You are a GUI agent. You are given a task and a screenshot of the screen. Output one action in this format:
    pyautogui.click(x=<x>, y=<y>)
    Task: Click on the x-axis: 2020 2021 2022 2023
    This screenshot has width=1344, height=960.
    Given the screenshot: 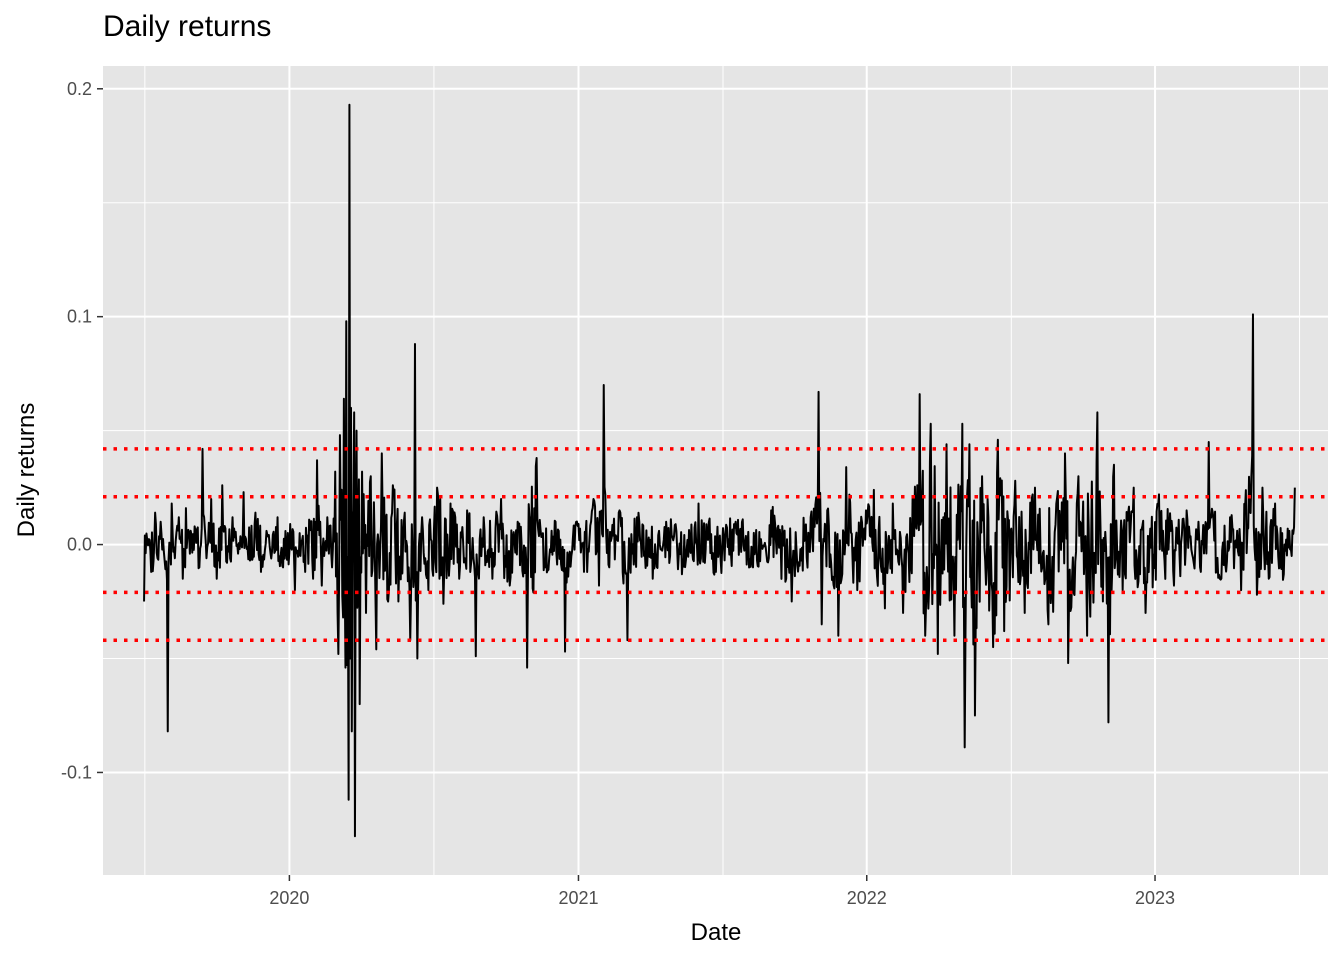 What is the action you would take?
    pyautogui.click(x=722, y=891)
    